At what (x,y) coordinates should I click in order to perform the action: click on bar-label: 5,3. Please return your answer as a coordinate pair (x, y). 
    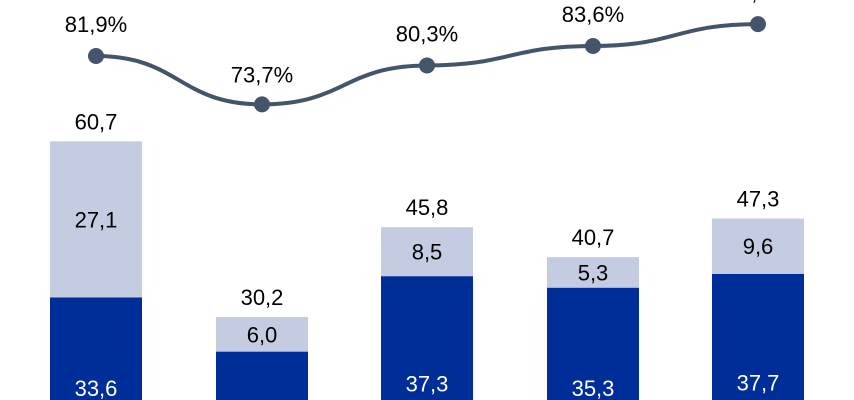
    Looking at the image, I should click on (593, 272).